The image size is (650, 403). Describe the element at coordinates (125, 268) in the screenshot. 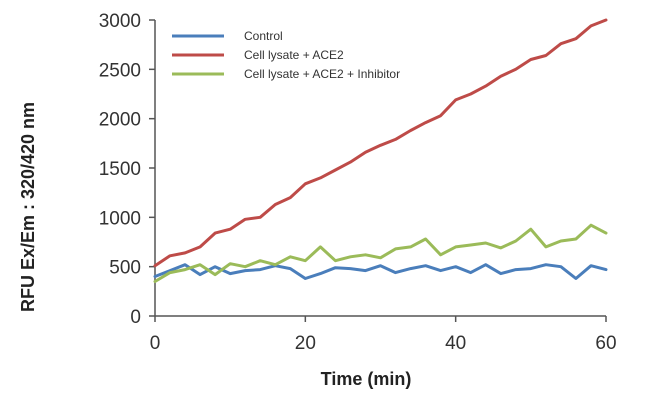

I see `y-tick-label: 500` at that location.